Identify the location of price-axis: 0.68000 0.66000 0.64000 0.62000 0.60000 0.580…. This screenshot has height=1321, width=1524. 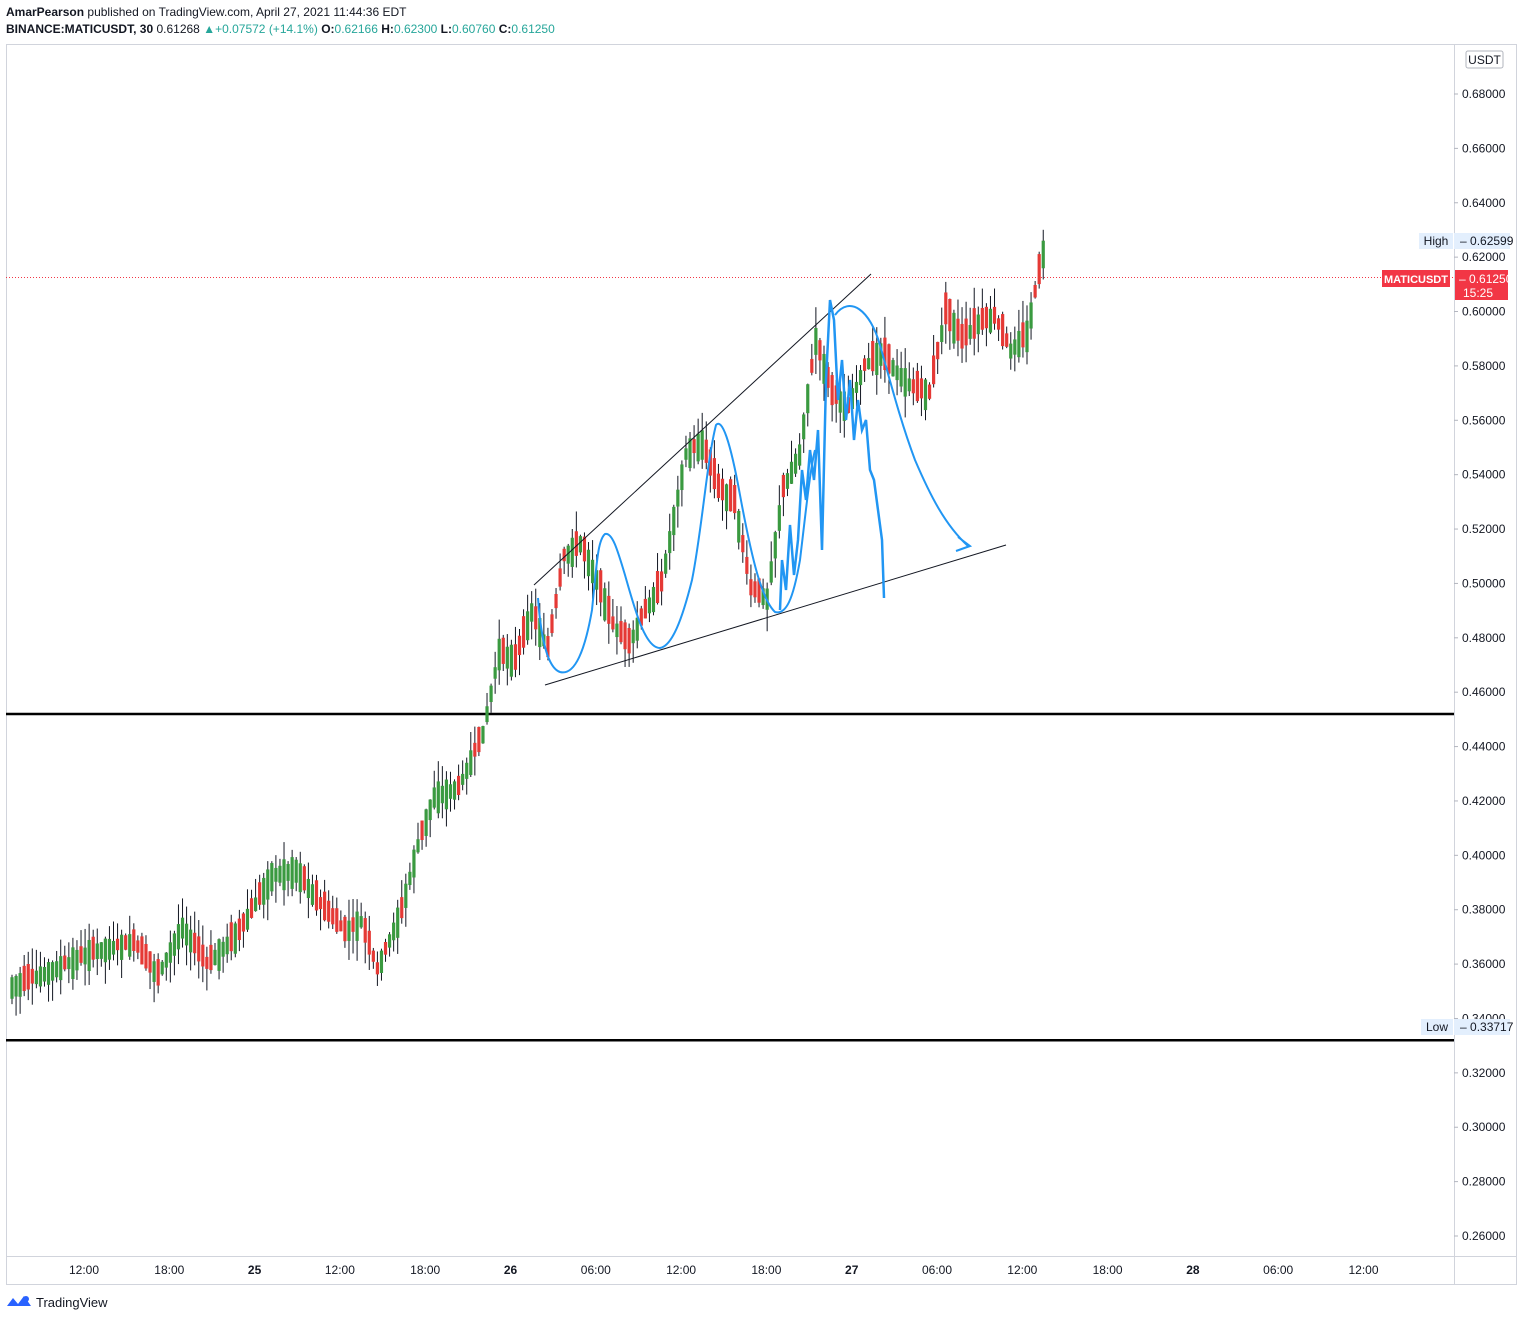
(1480, 665).